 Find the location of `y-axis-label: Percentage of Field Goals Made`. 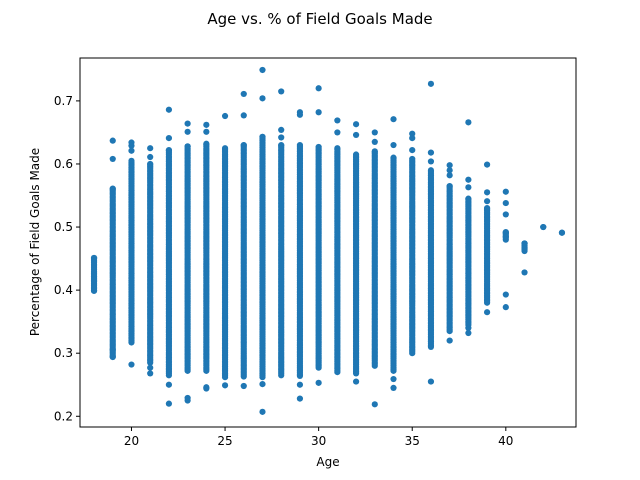

y-axis-label: Percentage of Field Goals Made is located at coordinates (35, 242).